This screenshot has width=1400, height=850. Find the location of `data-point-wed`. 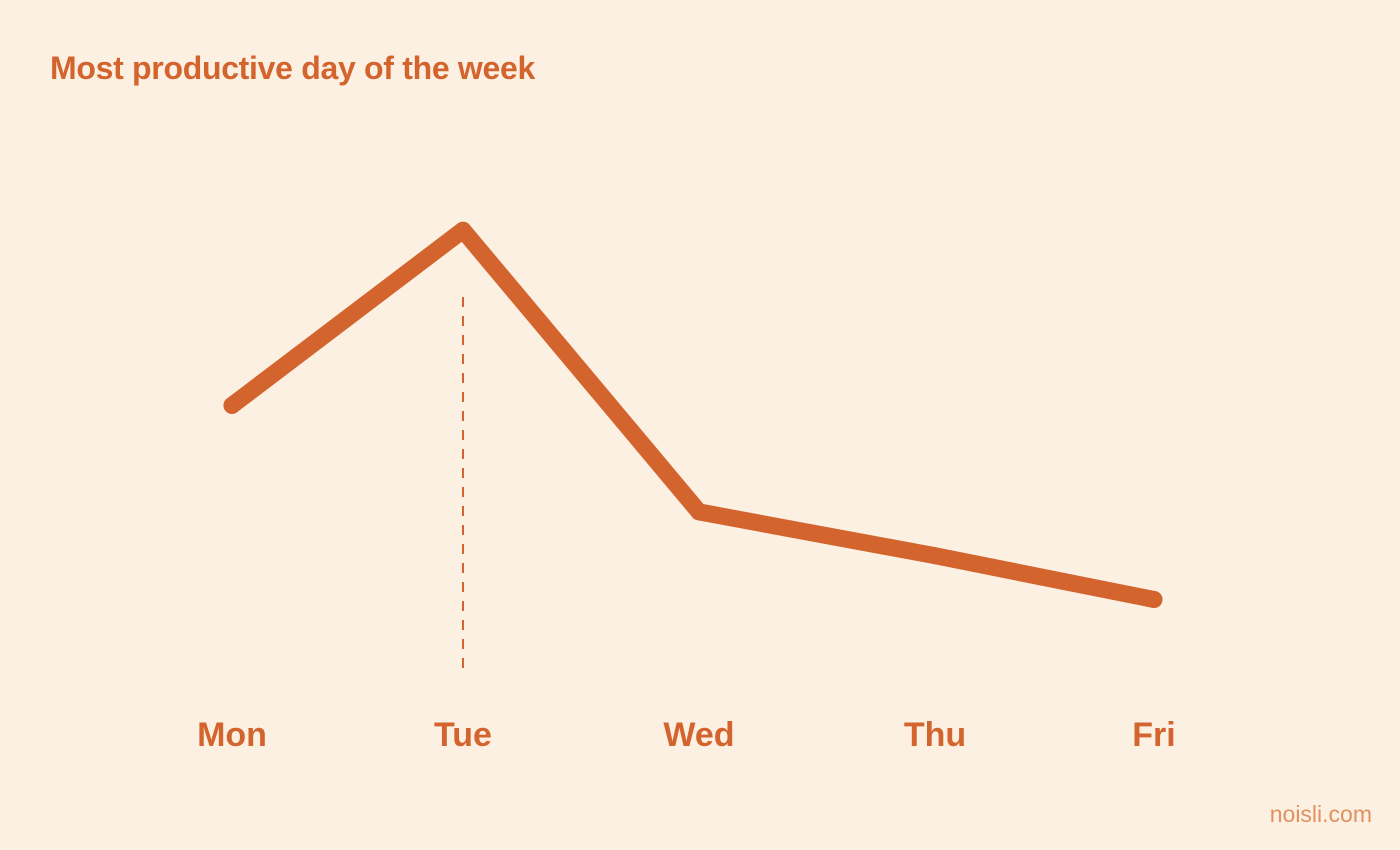

data-point-wed is located at coordinates (699, 512).